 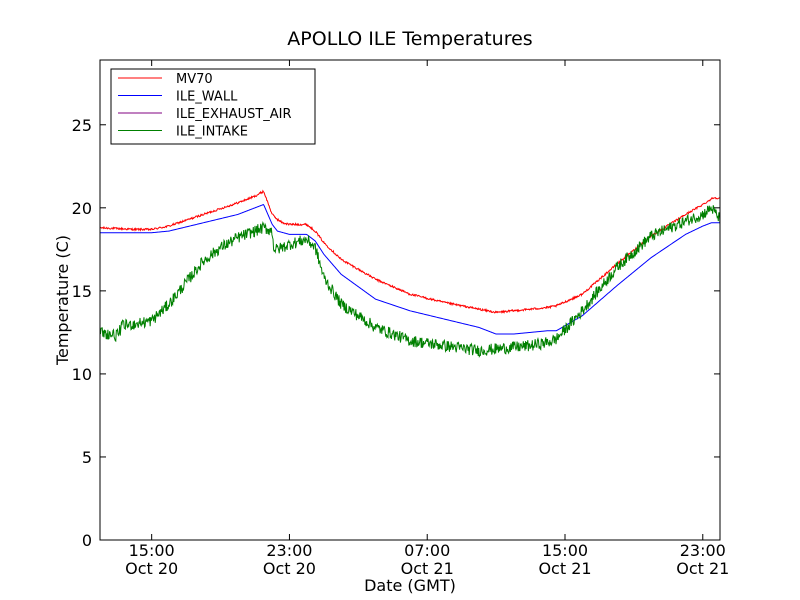 I want to click on legend-label: MV70, so click(x=194, y=79).